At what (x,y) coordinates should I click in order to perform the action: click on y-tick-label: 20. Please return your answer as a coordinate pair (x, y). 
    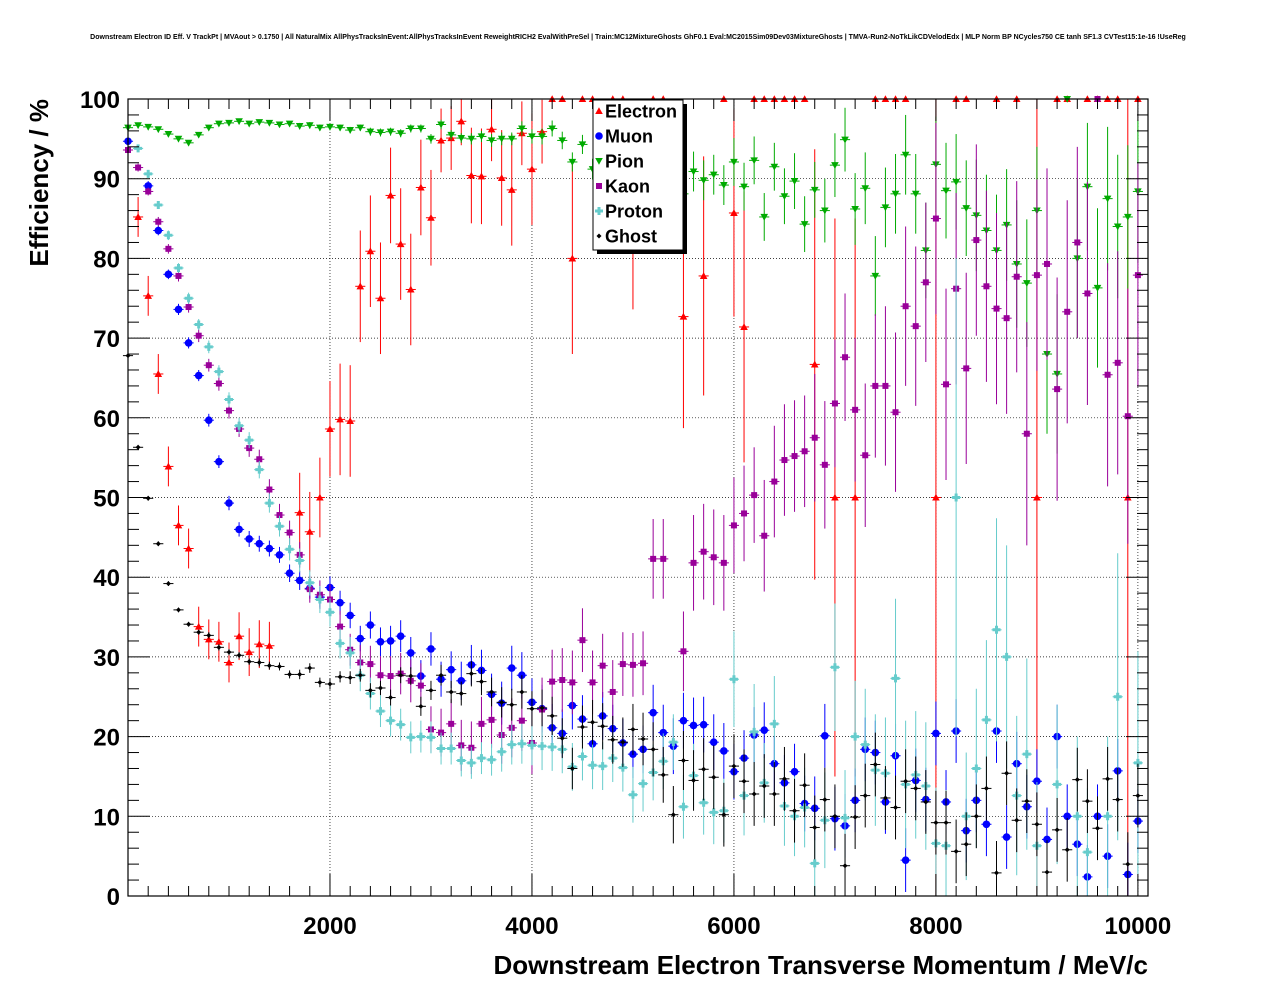
    Looking at the image, I should click on (106, 738).